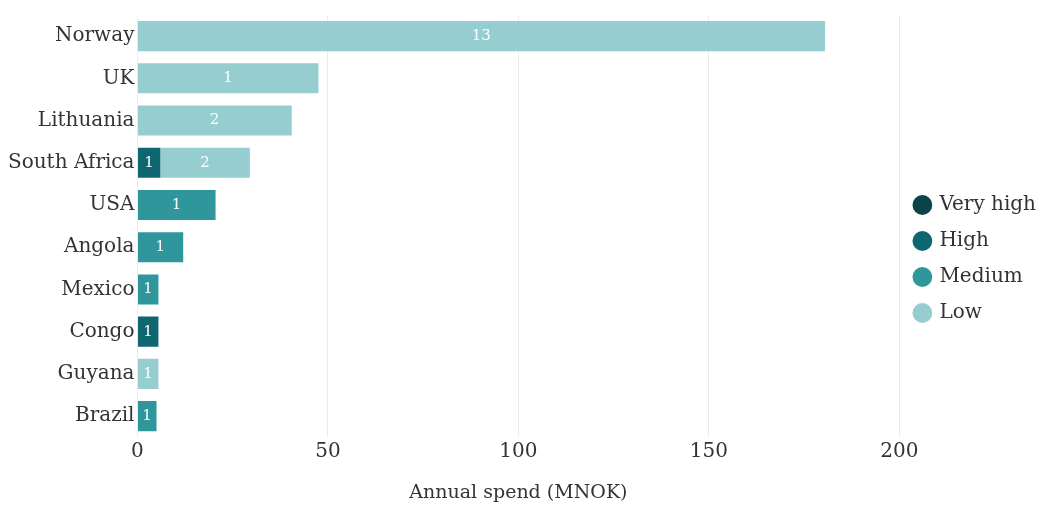 This screenshot has width=1051, height=513. I want to click on y-tick-label: South Africa, so click(71, 160).